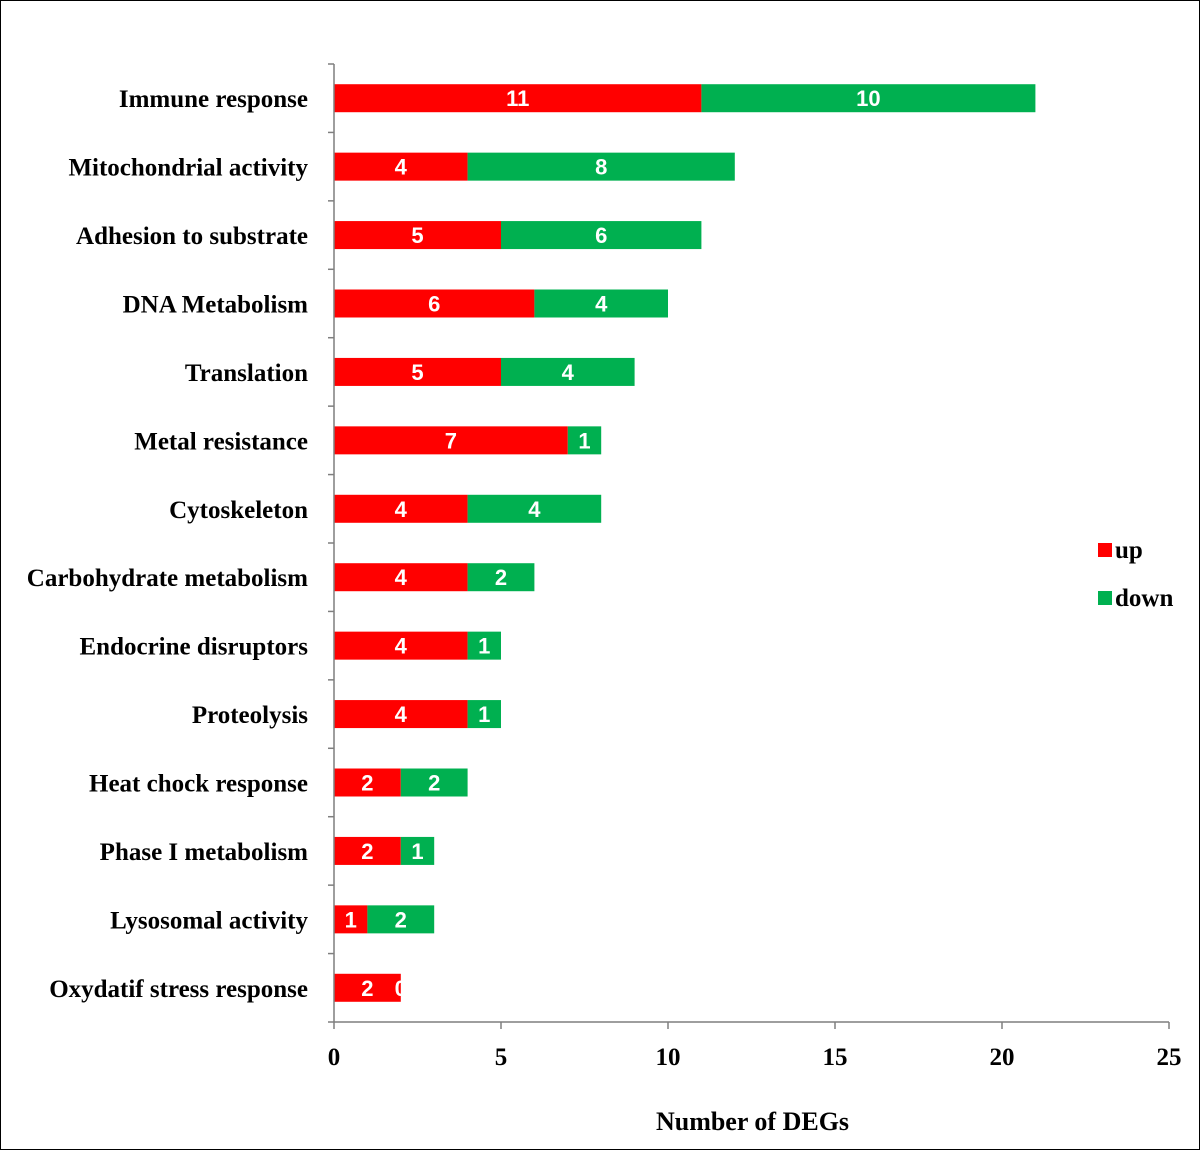 The height and width of the screenshot is (1150, 1200). What do you see at coordinates (198, 784) in the screenshot?
I see `category-label: Heat chock response` at bounding box center [198, 784].